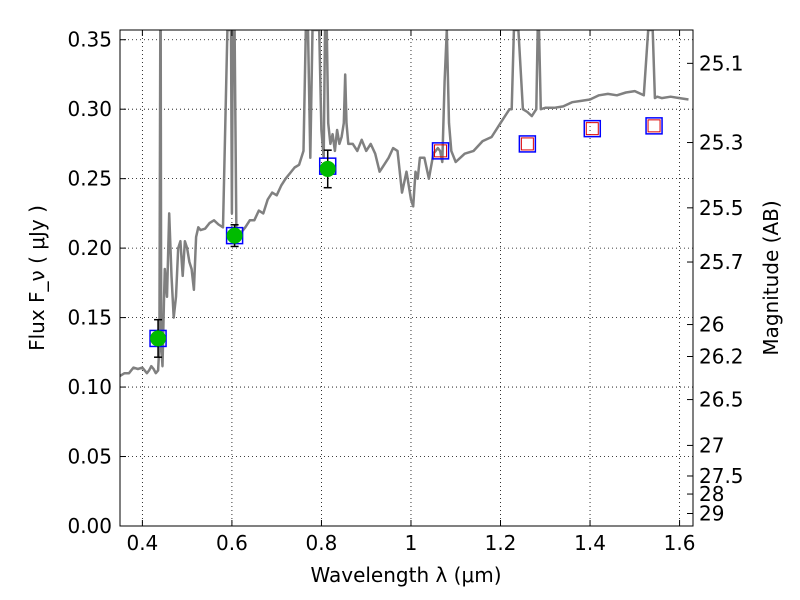 The width and height of the screenshot is (800, 600). What do you see at coordinates (405, 575) in the screenshot?
I see `x-axis-label: Wavelength λ (μm)` at bounding box center [405, 575].